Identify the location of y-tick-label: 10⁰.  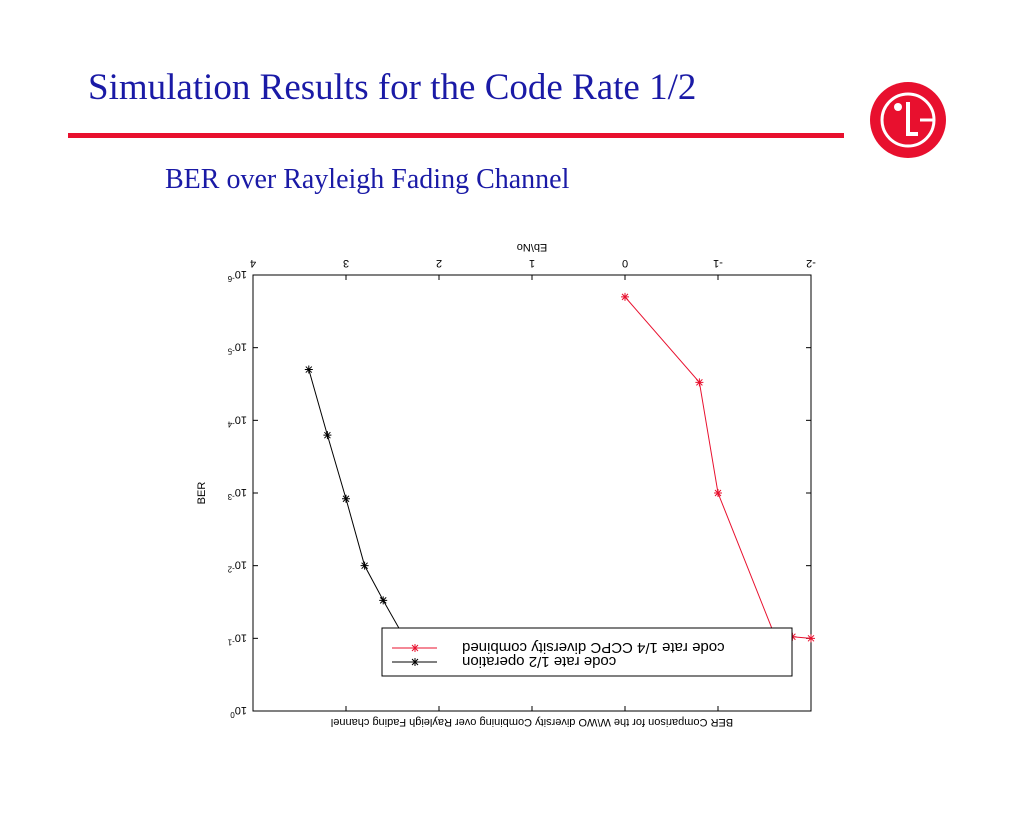
(238, 711).